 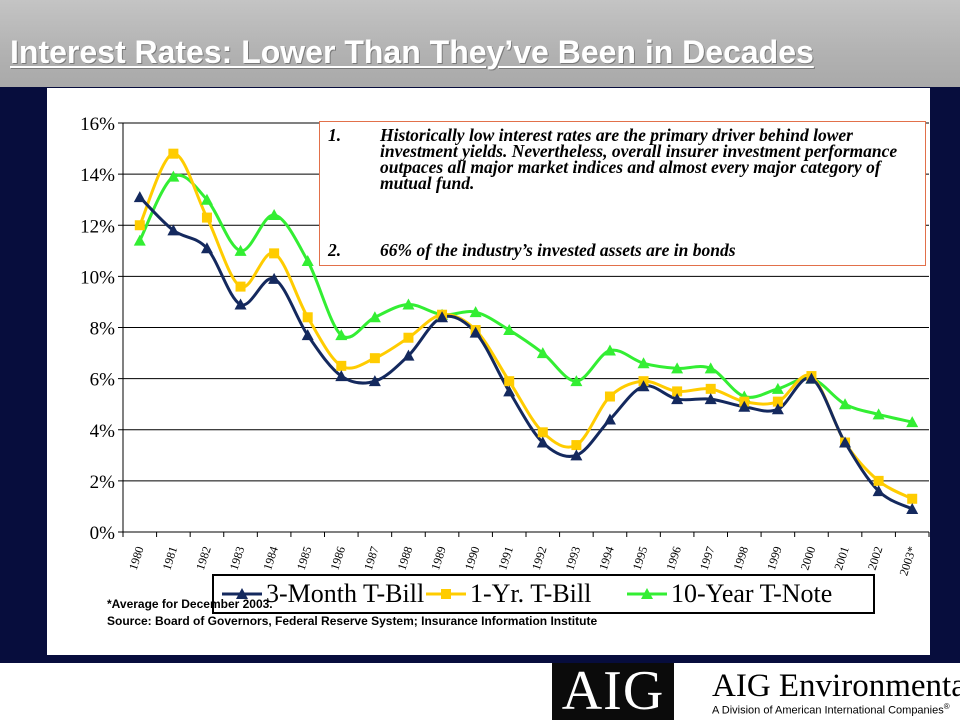 What do you see at coordinates (946, 706) in the screenshot?
I see `registered-mark-small-icon: ®` at bounding box center [946, 706].